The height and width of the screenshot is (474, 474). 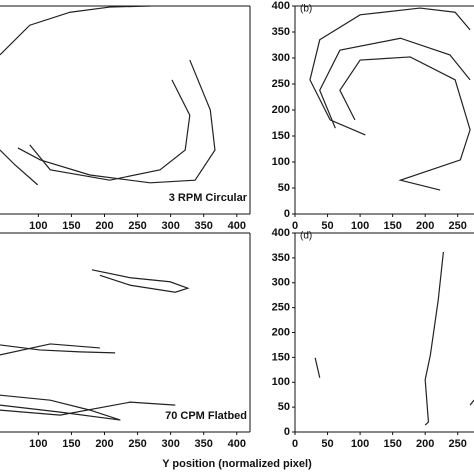 I want to click on panel-label: (b), so click(x=306, y=9).